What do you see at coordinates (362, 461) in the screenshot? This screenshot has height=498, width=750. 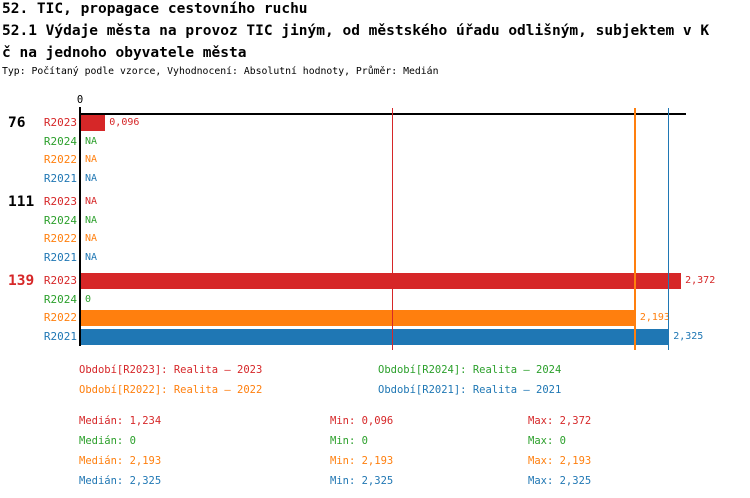 I see `stat-min: Min: 2,193` at bounding box center [362, 461].